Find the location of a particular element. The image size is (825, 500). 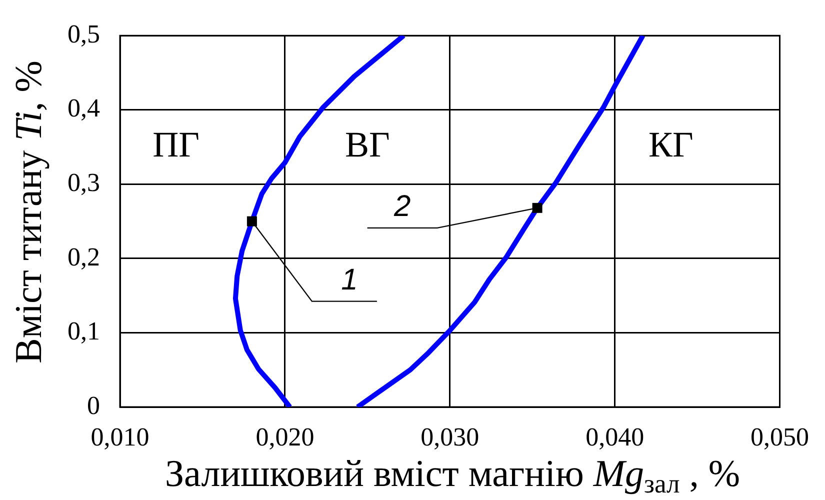

x-tick-label: 0,040 is located at coordinates (615, 437).